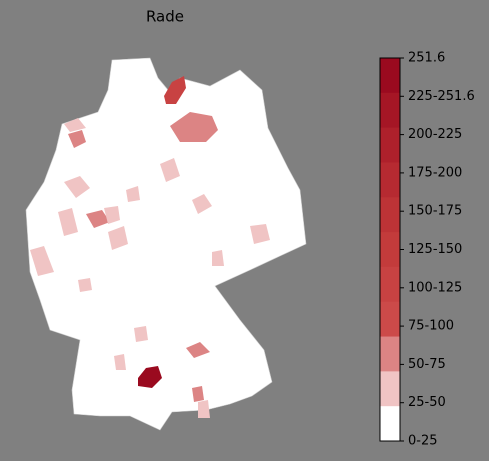 Image resolution: width=489 pixels, height=461 pixels. What do you see at coordinates (435, 287) in the screenshot?
I see `colorbar-label: 100-125` at bounding box center [435, 287].